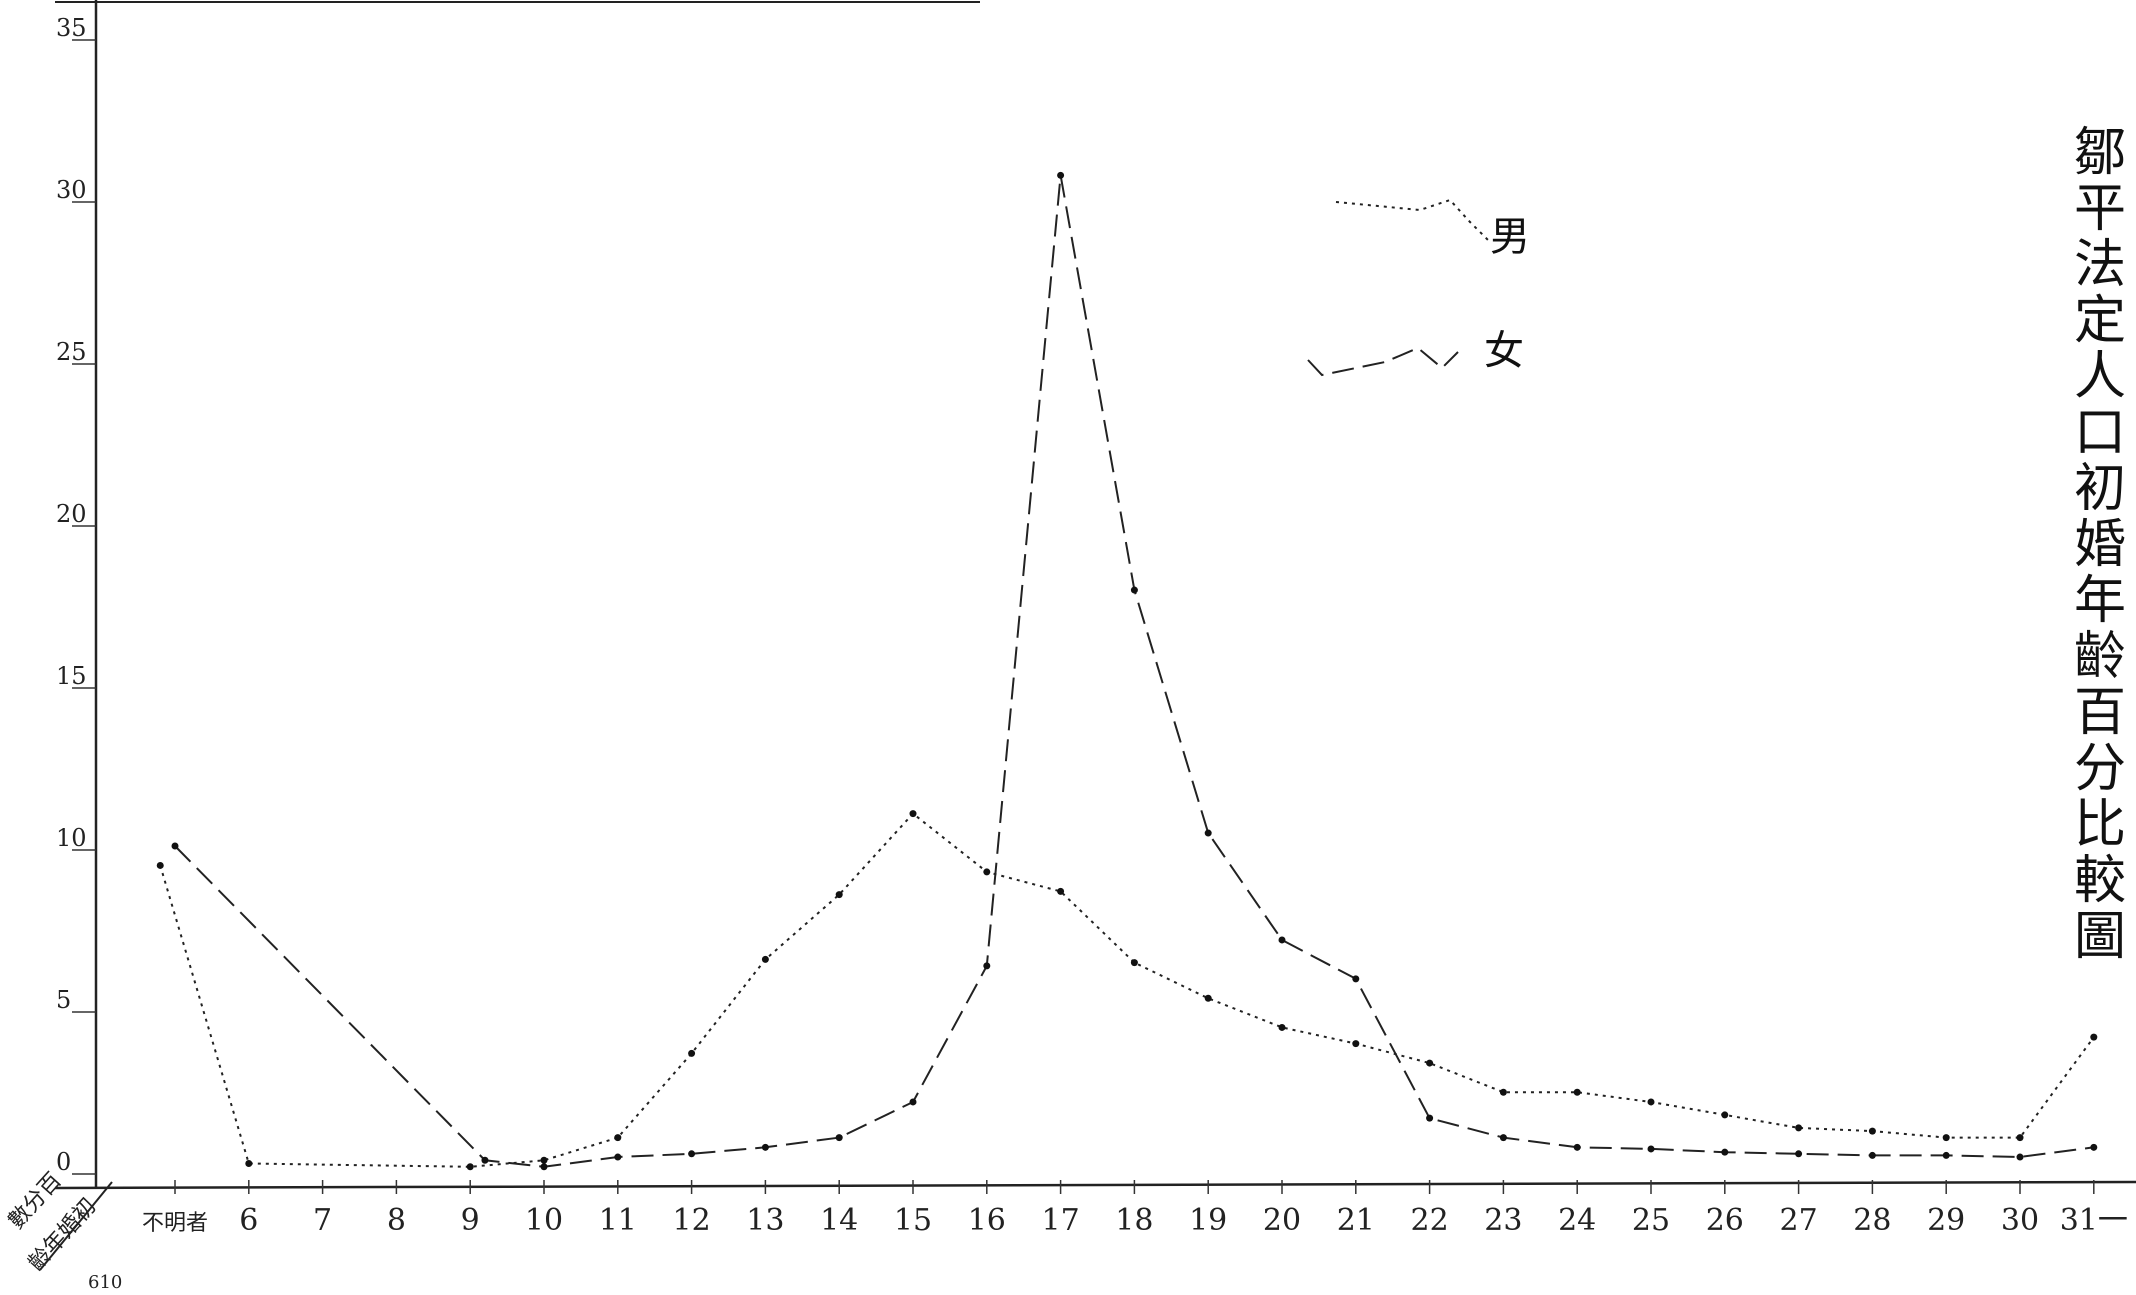 This screenshot has width=2136, height=1295. What do you see at coordinates (618, 1220) in the screenshot?
I see `x-tick-label: 11` at bounding box center [618, 1220].